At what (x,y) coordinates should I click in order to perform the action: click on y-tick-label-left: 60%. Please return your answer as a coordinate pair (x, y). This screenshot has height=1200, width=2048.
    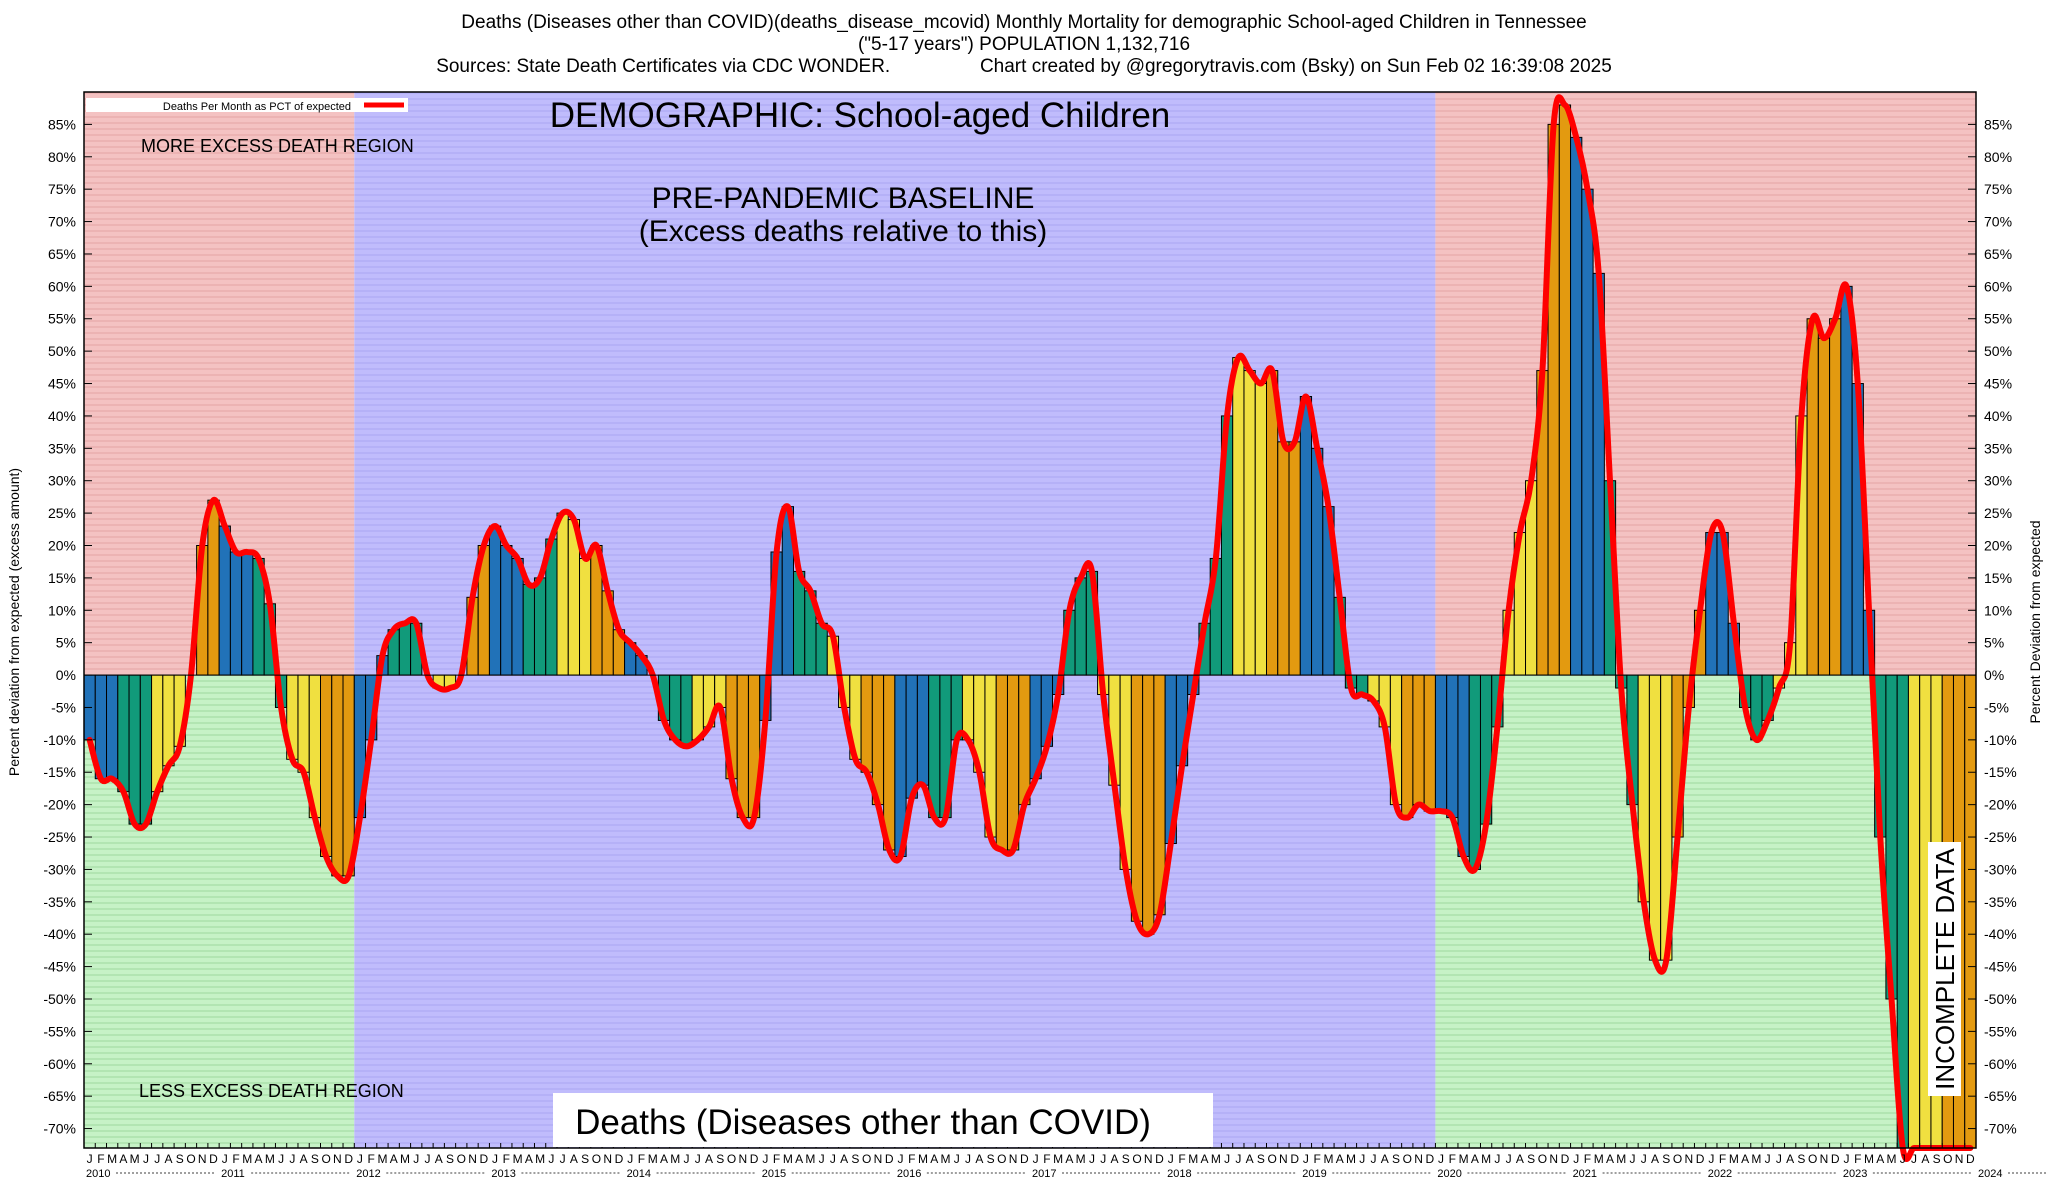
    Looking at the image, I should click on (62, 286).